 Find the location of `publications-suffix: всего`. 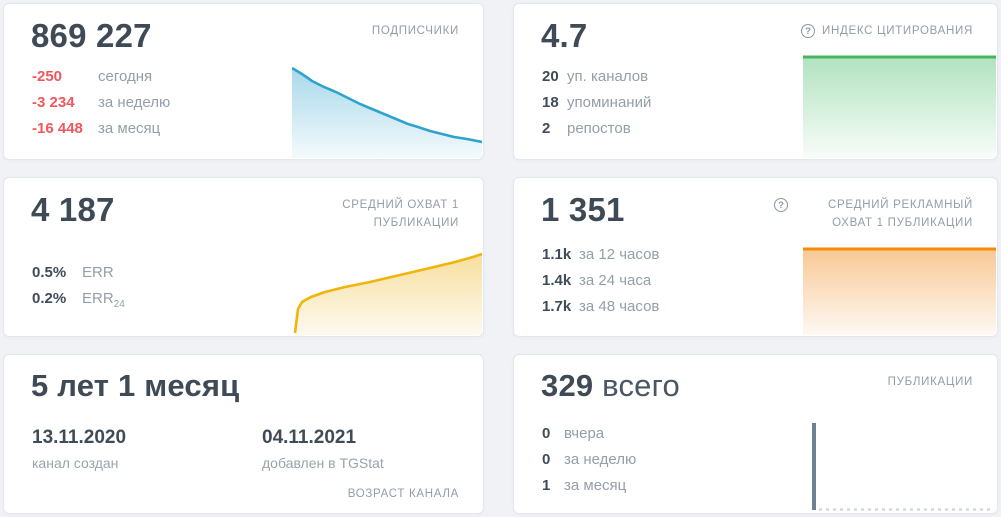

publications-suffix: всего is located at coordinates (641, 385).